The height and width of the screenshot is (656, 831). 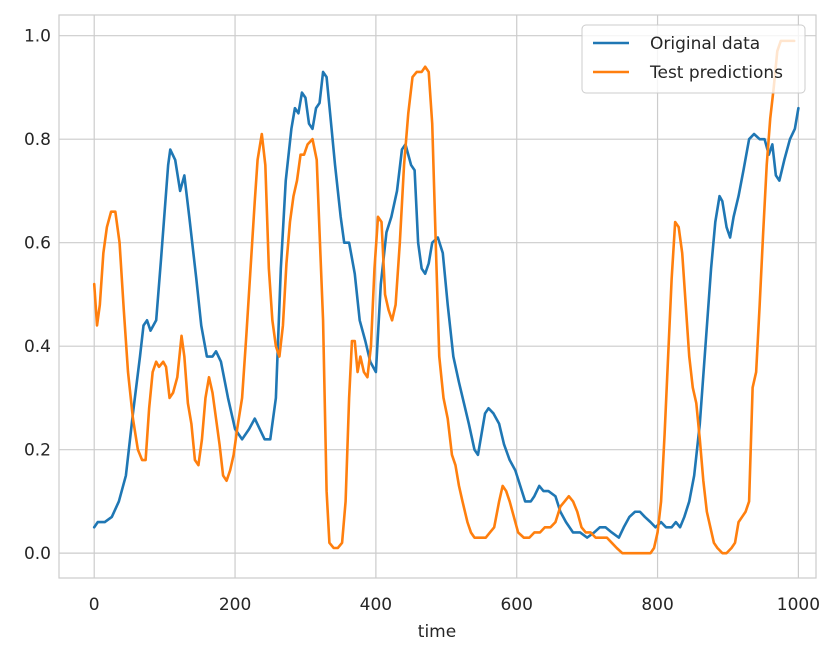 What do you see at coordinates (437, 632) in the screenshot?
I see `x-axis-title: time` at bounding box center [437, 632].